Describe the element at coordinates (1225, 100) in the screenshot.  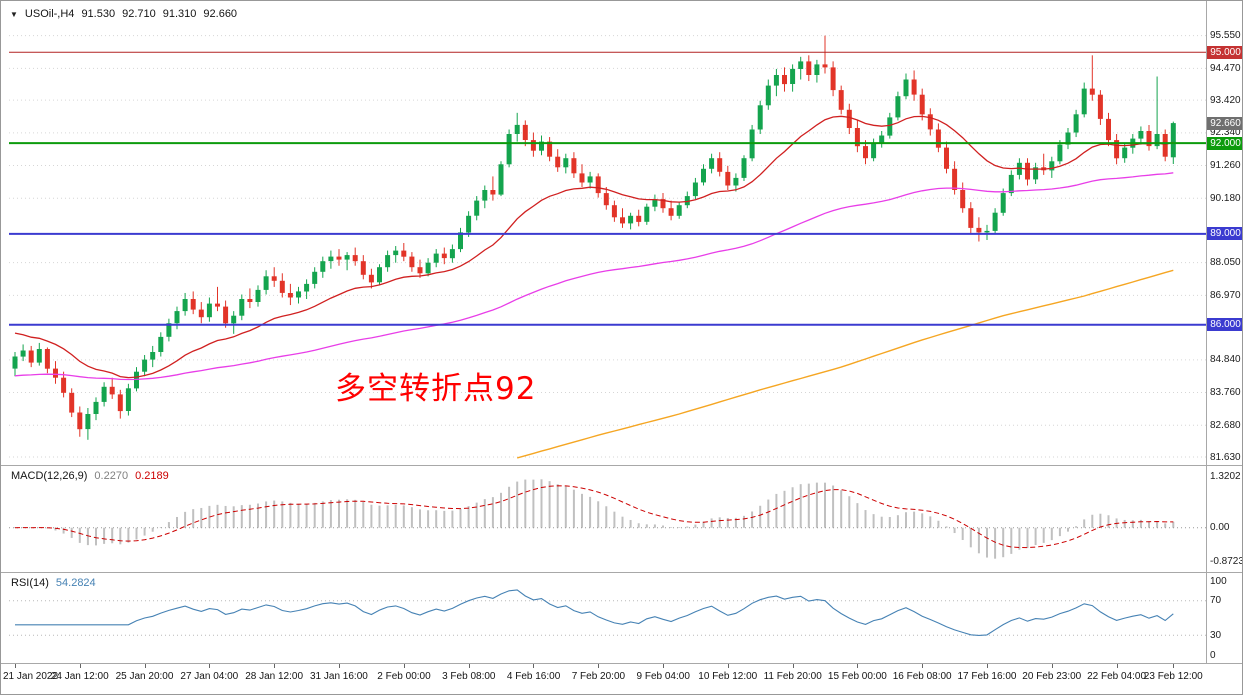
I see `price-axis-label: 93.420` at that location.